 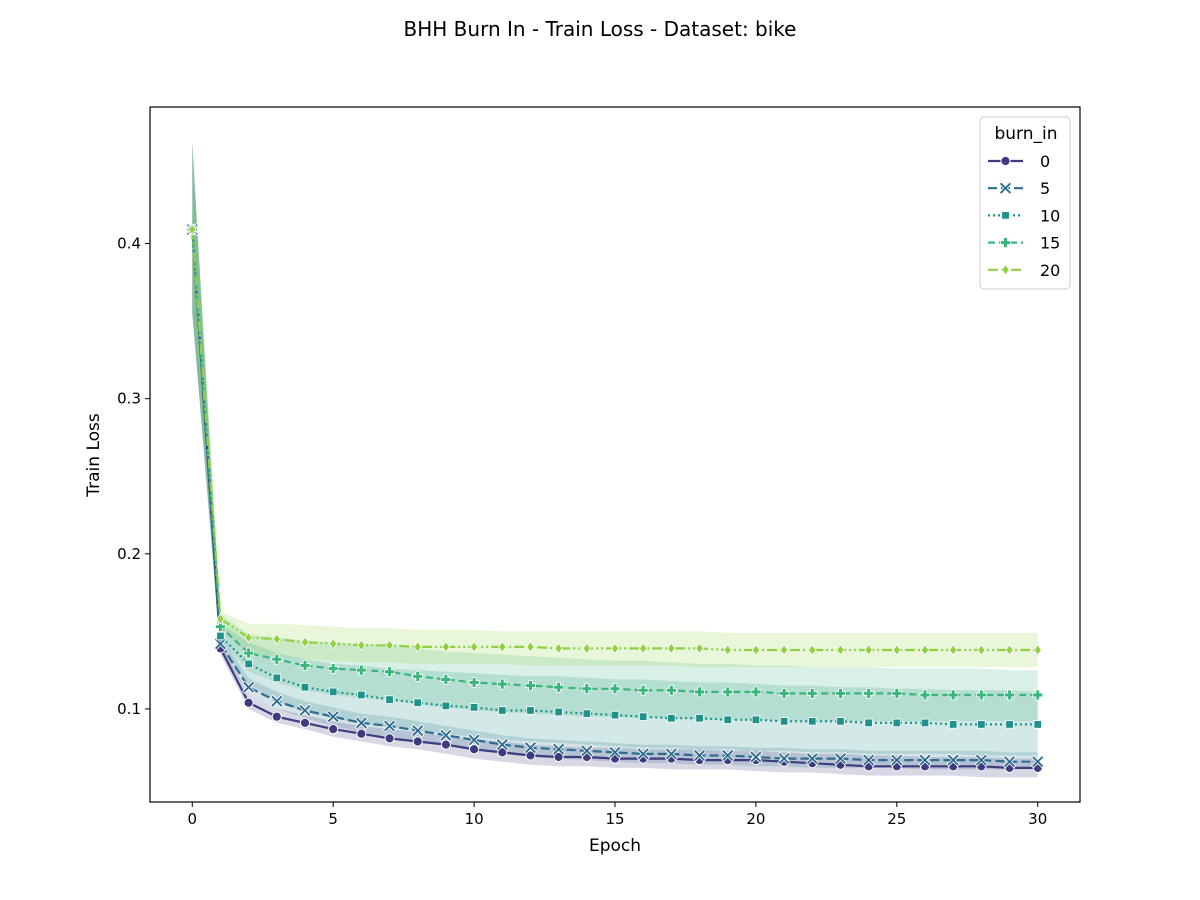 I want to click on x-tick-label: 25, so click(x=896, y=819).